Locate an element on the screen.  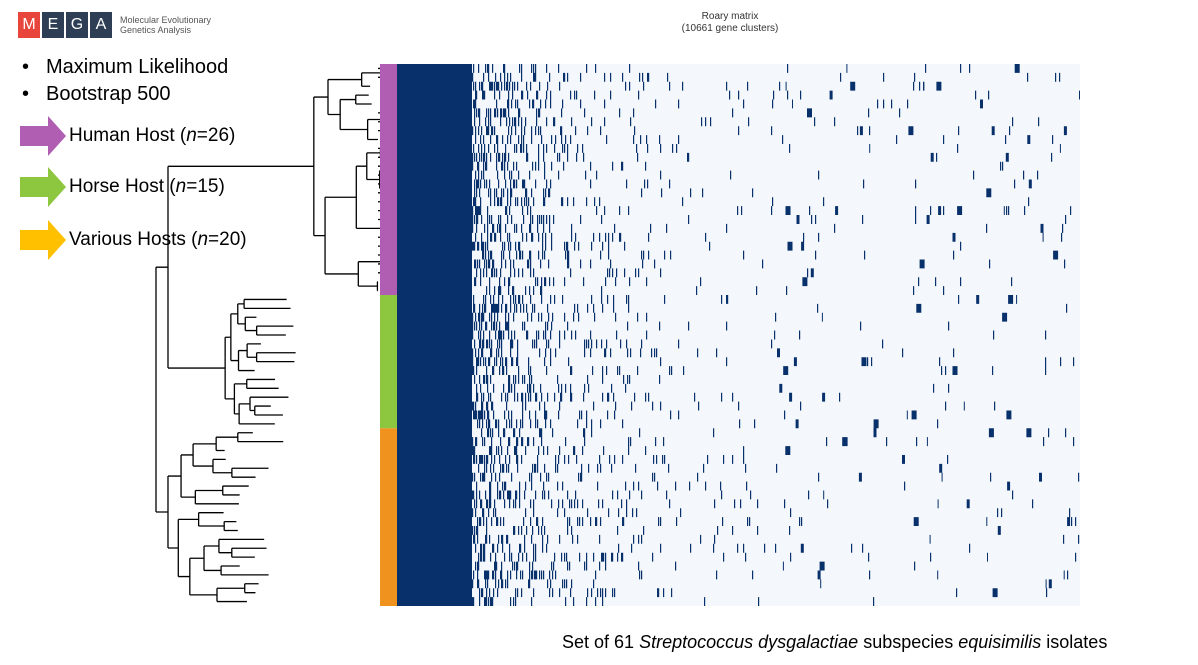
group-bar-various-hosts is located at coordinates (388, 517).